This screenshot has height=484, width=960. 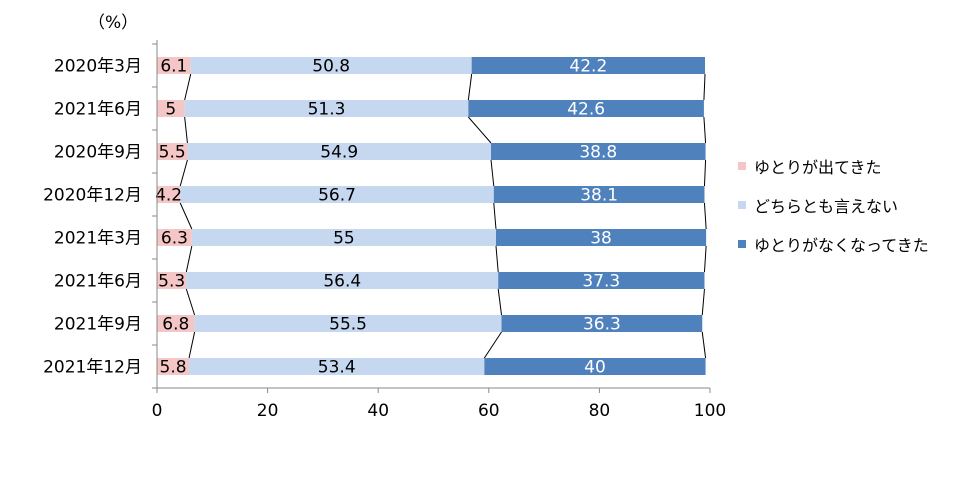 What do you see at coordinates (600, 411) in the screenshot?
I see `x-tick-label: 80` at bounding box center [600, 411].